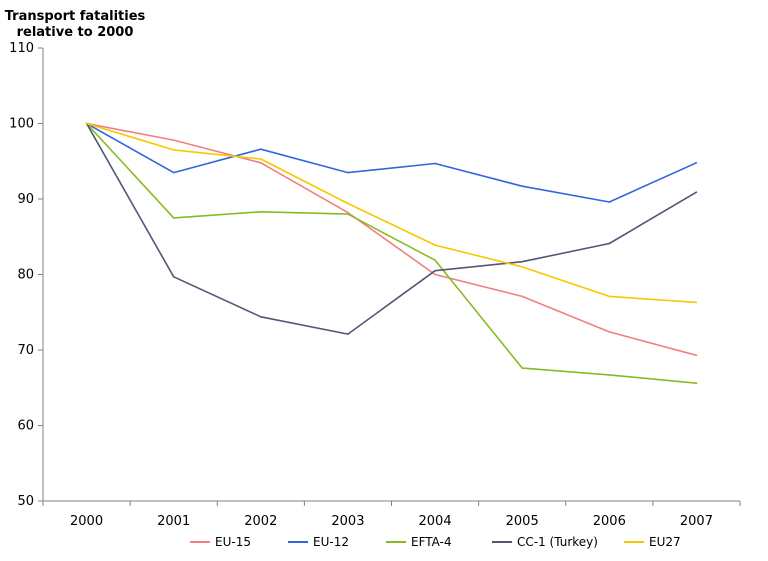  What do you see at coordinates (25, 275) in the screenshot?
I see `y-tick-label: 80` at bounding box center [25, 275].